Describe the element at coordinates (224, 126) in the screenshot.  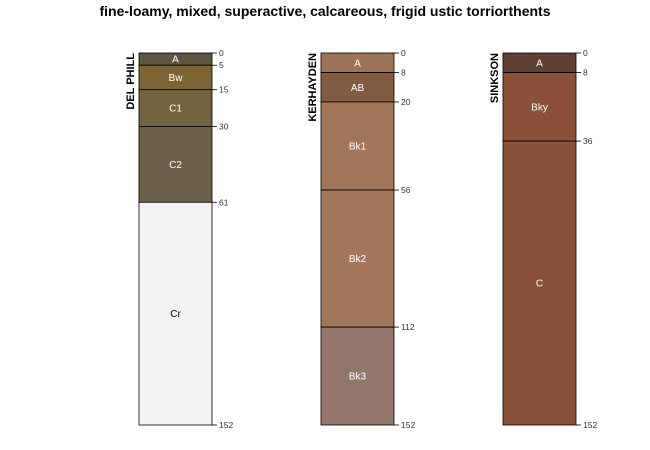
I see `depth-label: 30` at that location.